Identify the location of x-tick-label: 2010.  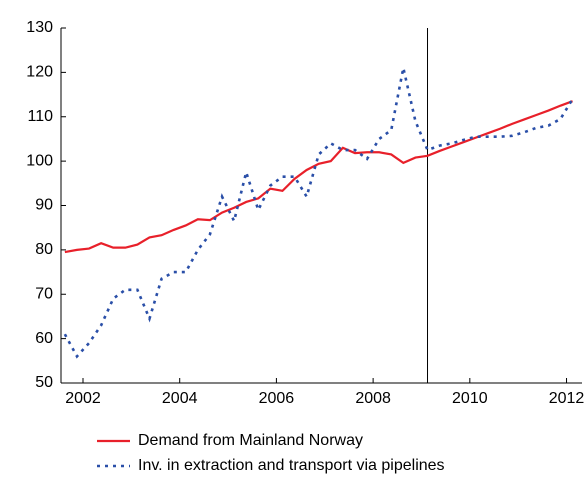
(470, 398).